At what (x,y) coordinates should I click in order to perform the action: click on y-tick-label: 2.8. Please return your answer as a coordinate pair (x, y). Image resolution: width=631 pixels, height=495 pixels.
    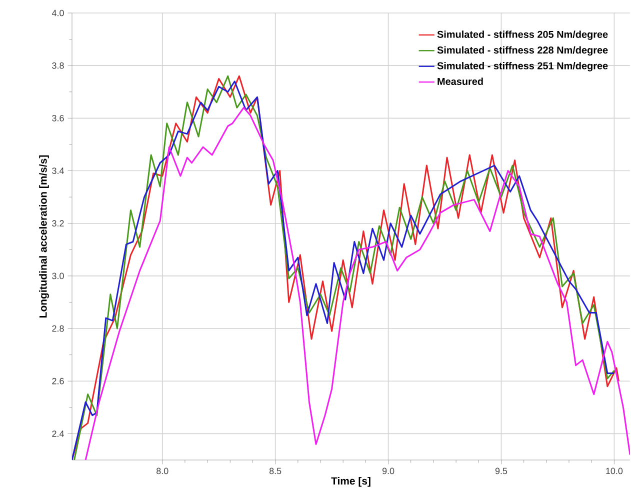
    Looking at the image, I should click on (58, 328).